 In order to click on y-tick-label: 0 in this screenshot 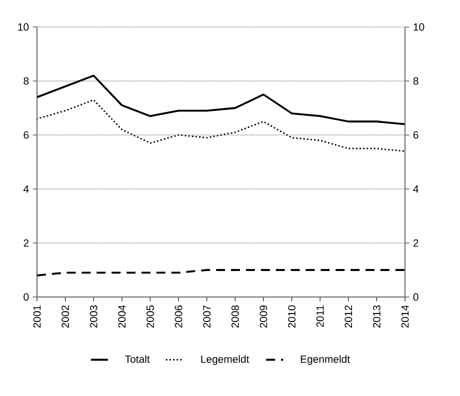, I will do `click(26, 297)`.